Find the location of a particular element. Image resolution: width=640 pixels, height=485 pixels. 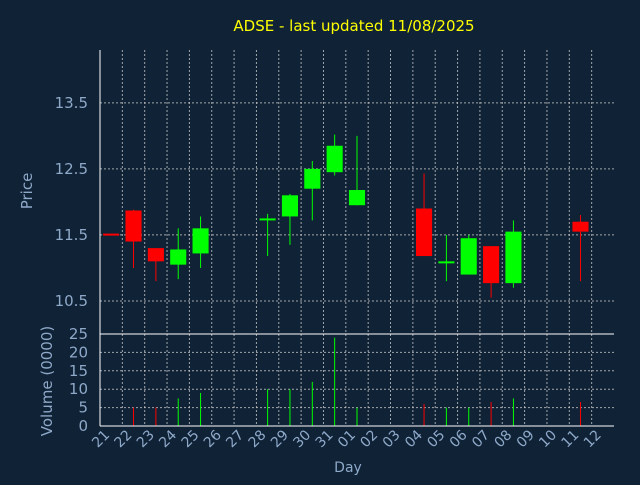

y-axis-label-volume: Volume (0000) is located at coordinates (47, 381).